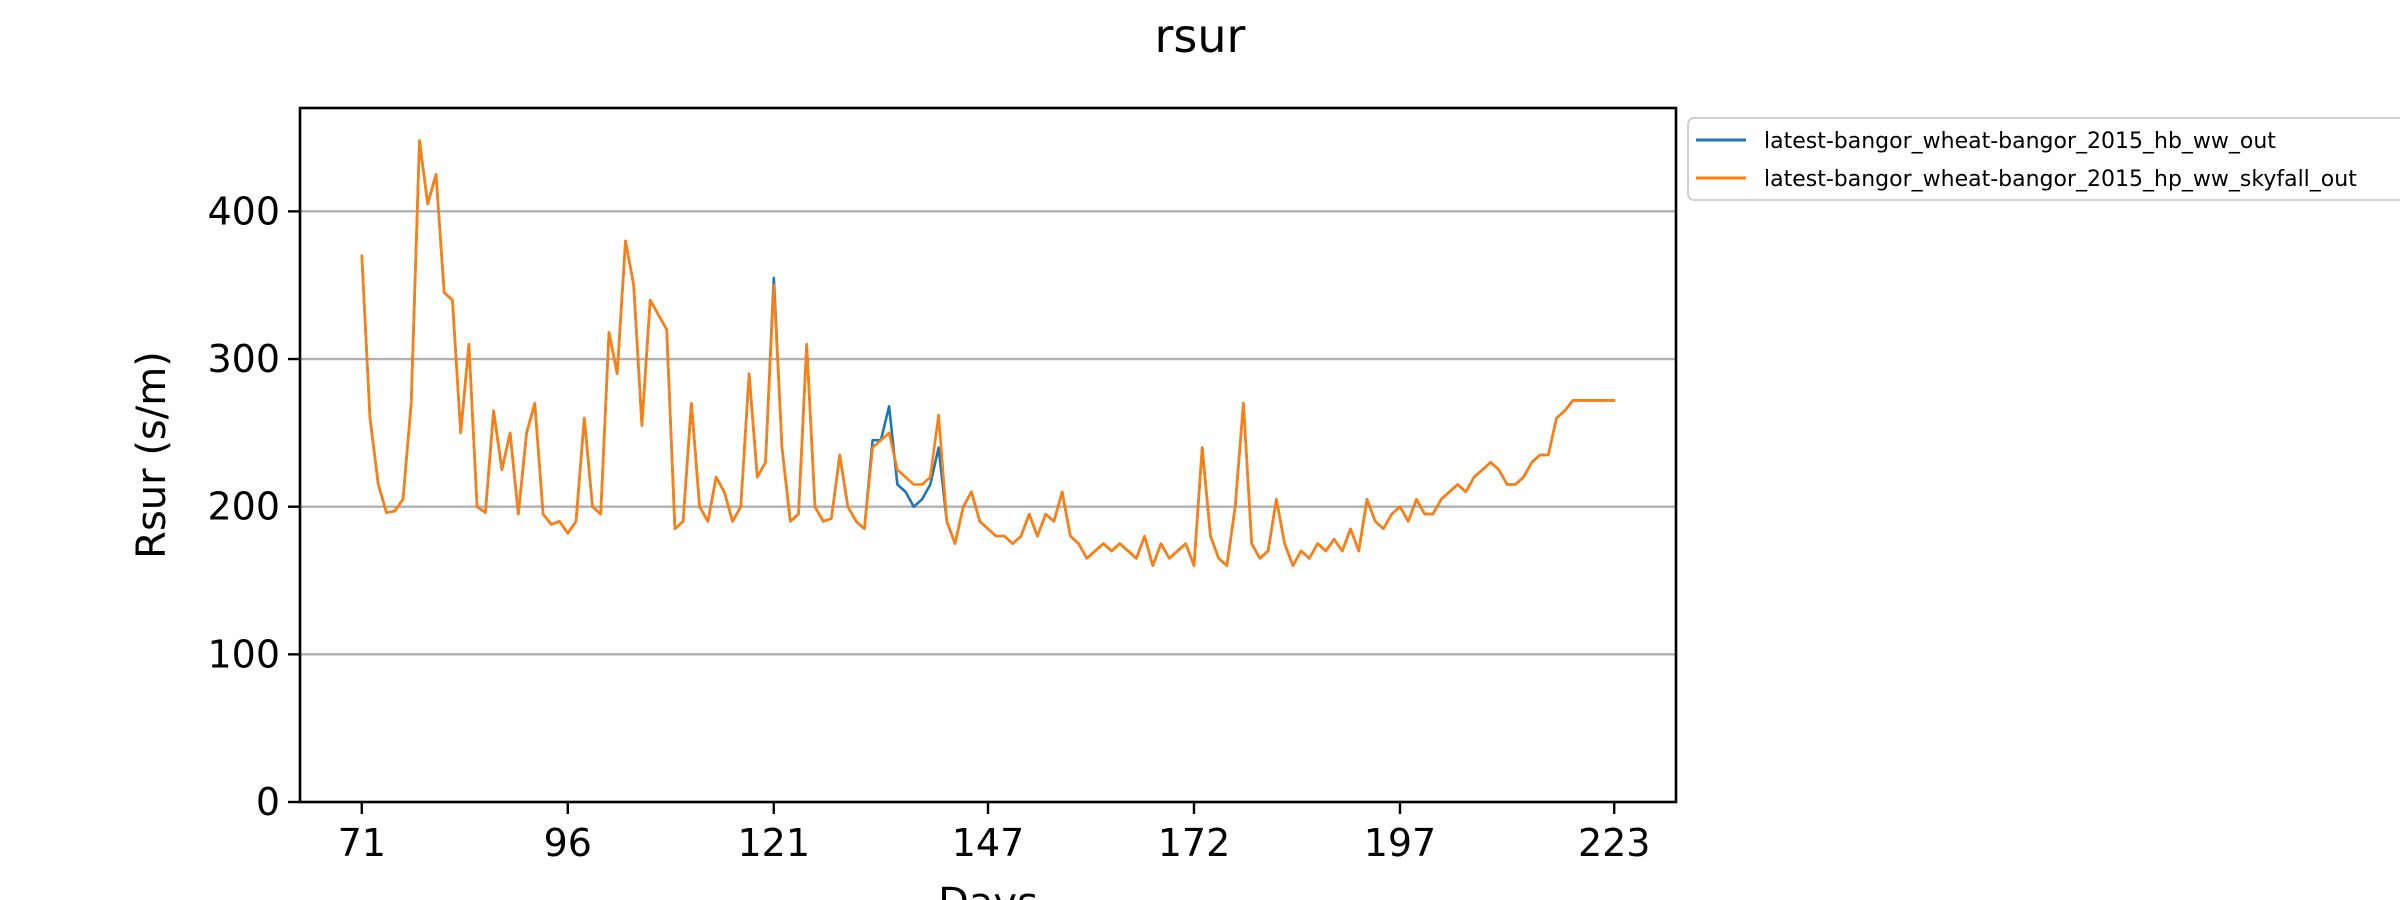  Describe the element at coordinates (268, 802) in the screenshot. I see `y-tick-label: 0` at that location.